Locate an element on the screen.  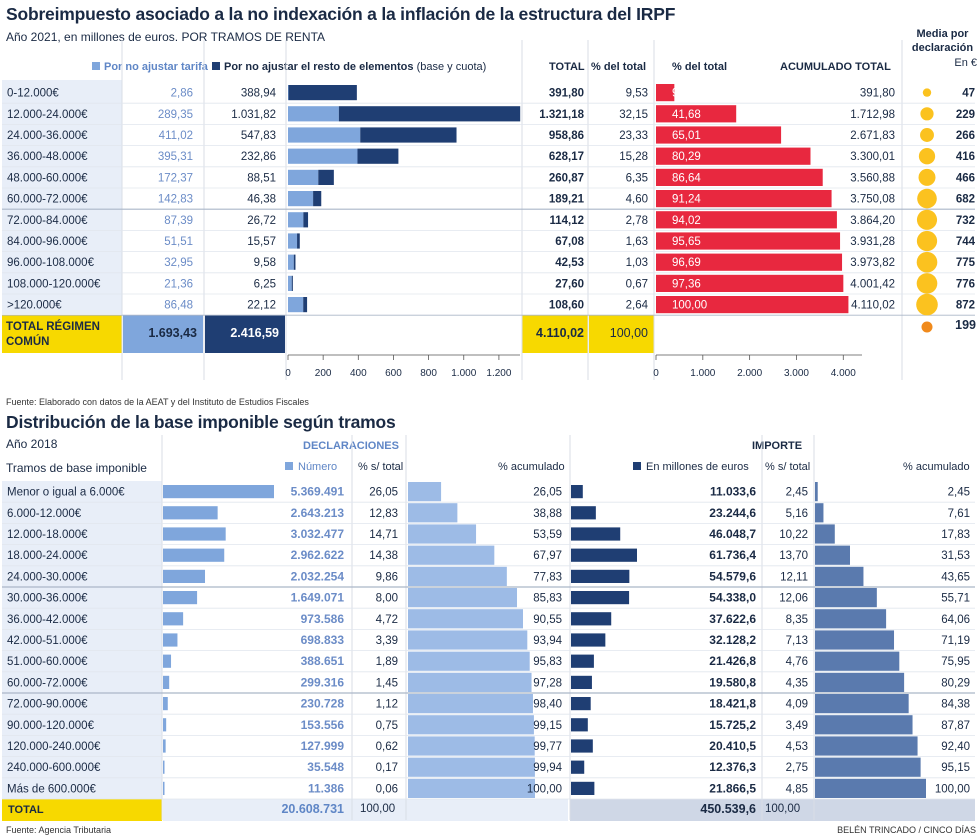
top-row-label: 0-12.000€ is located at coordinates (33, 94).